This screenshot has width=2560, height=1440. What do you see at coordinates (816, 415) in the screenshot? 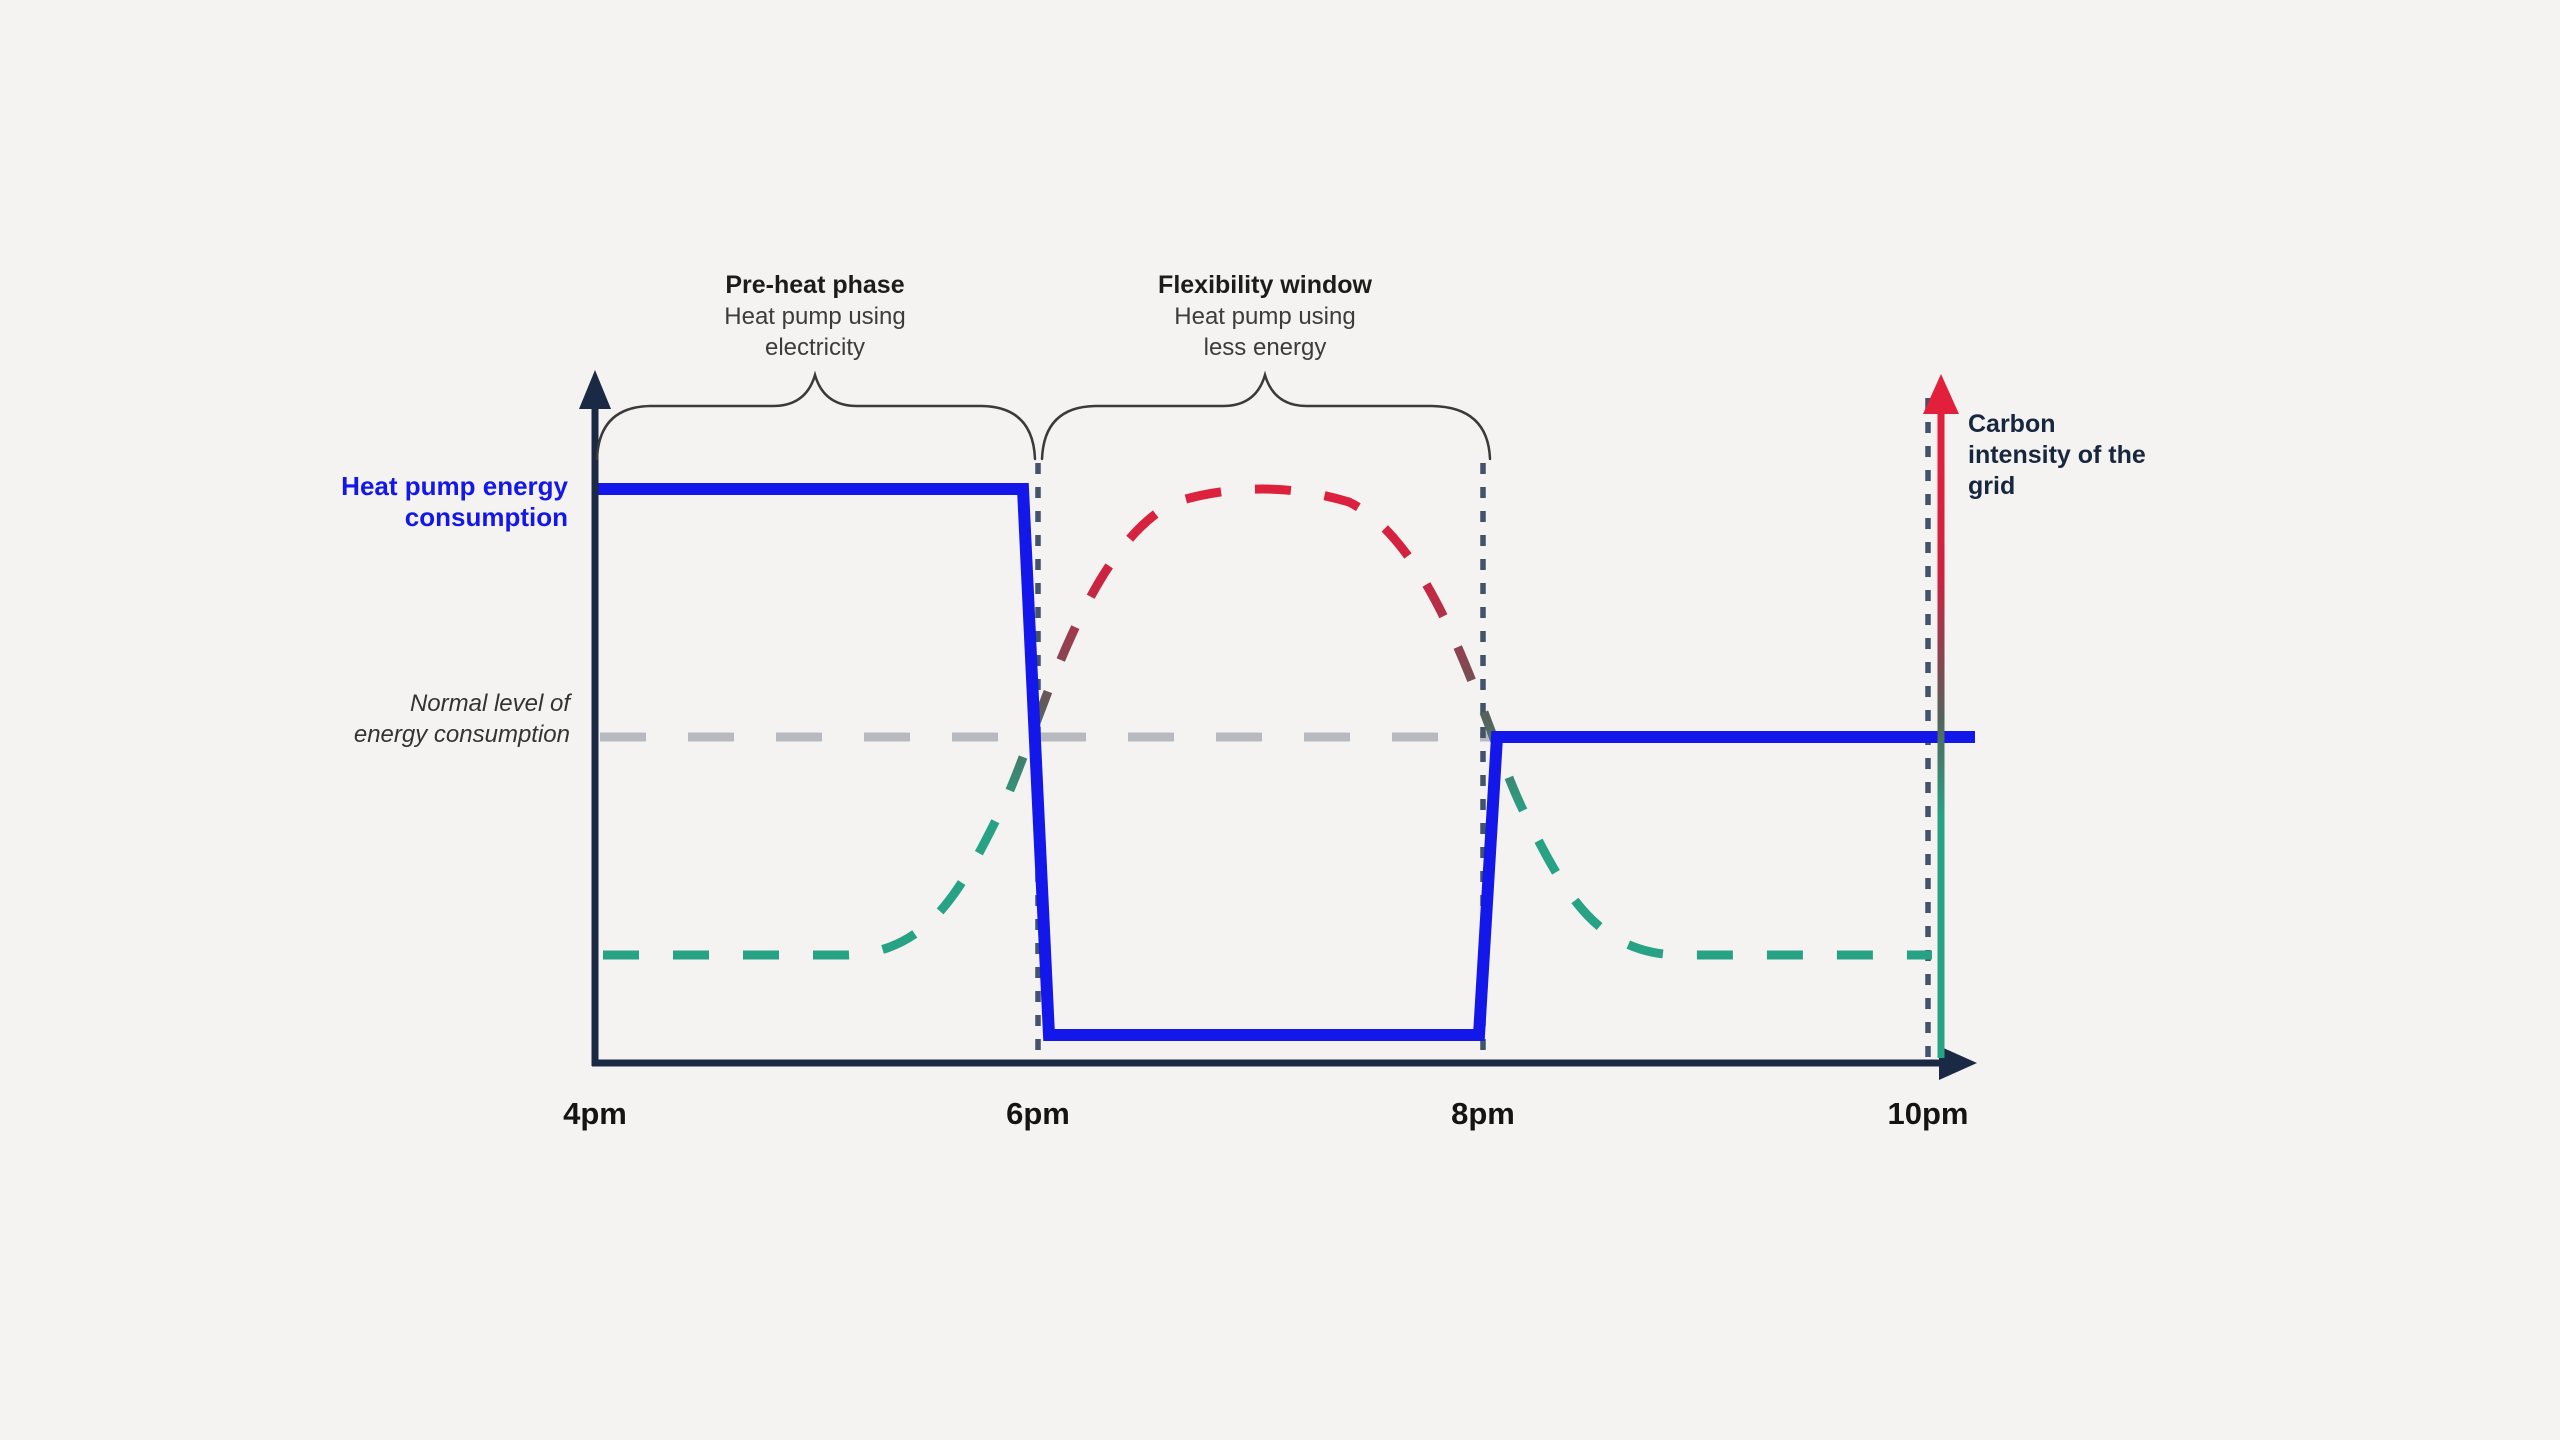
I see `preheat-brace-icon` at bounding box center [816, 415].